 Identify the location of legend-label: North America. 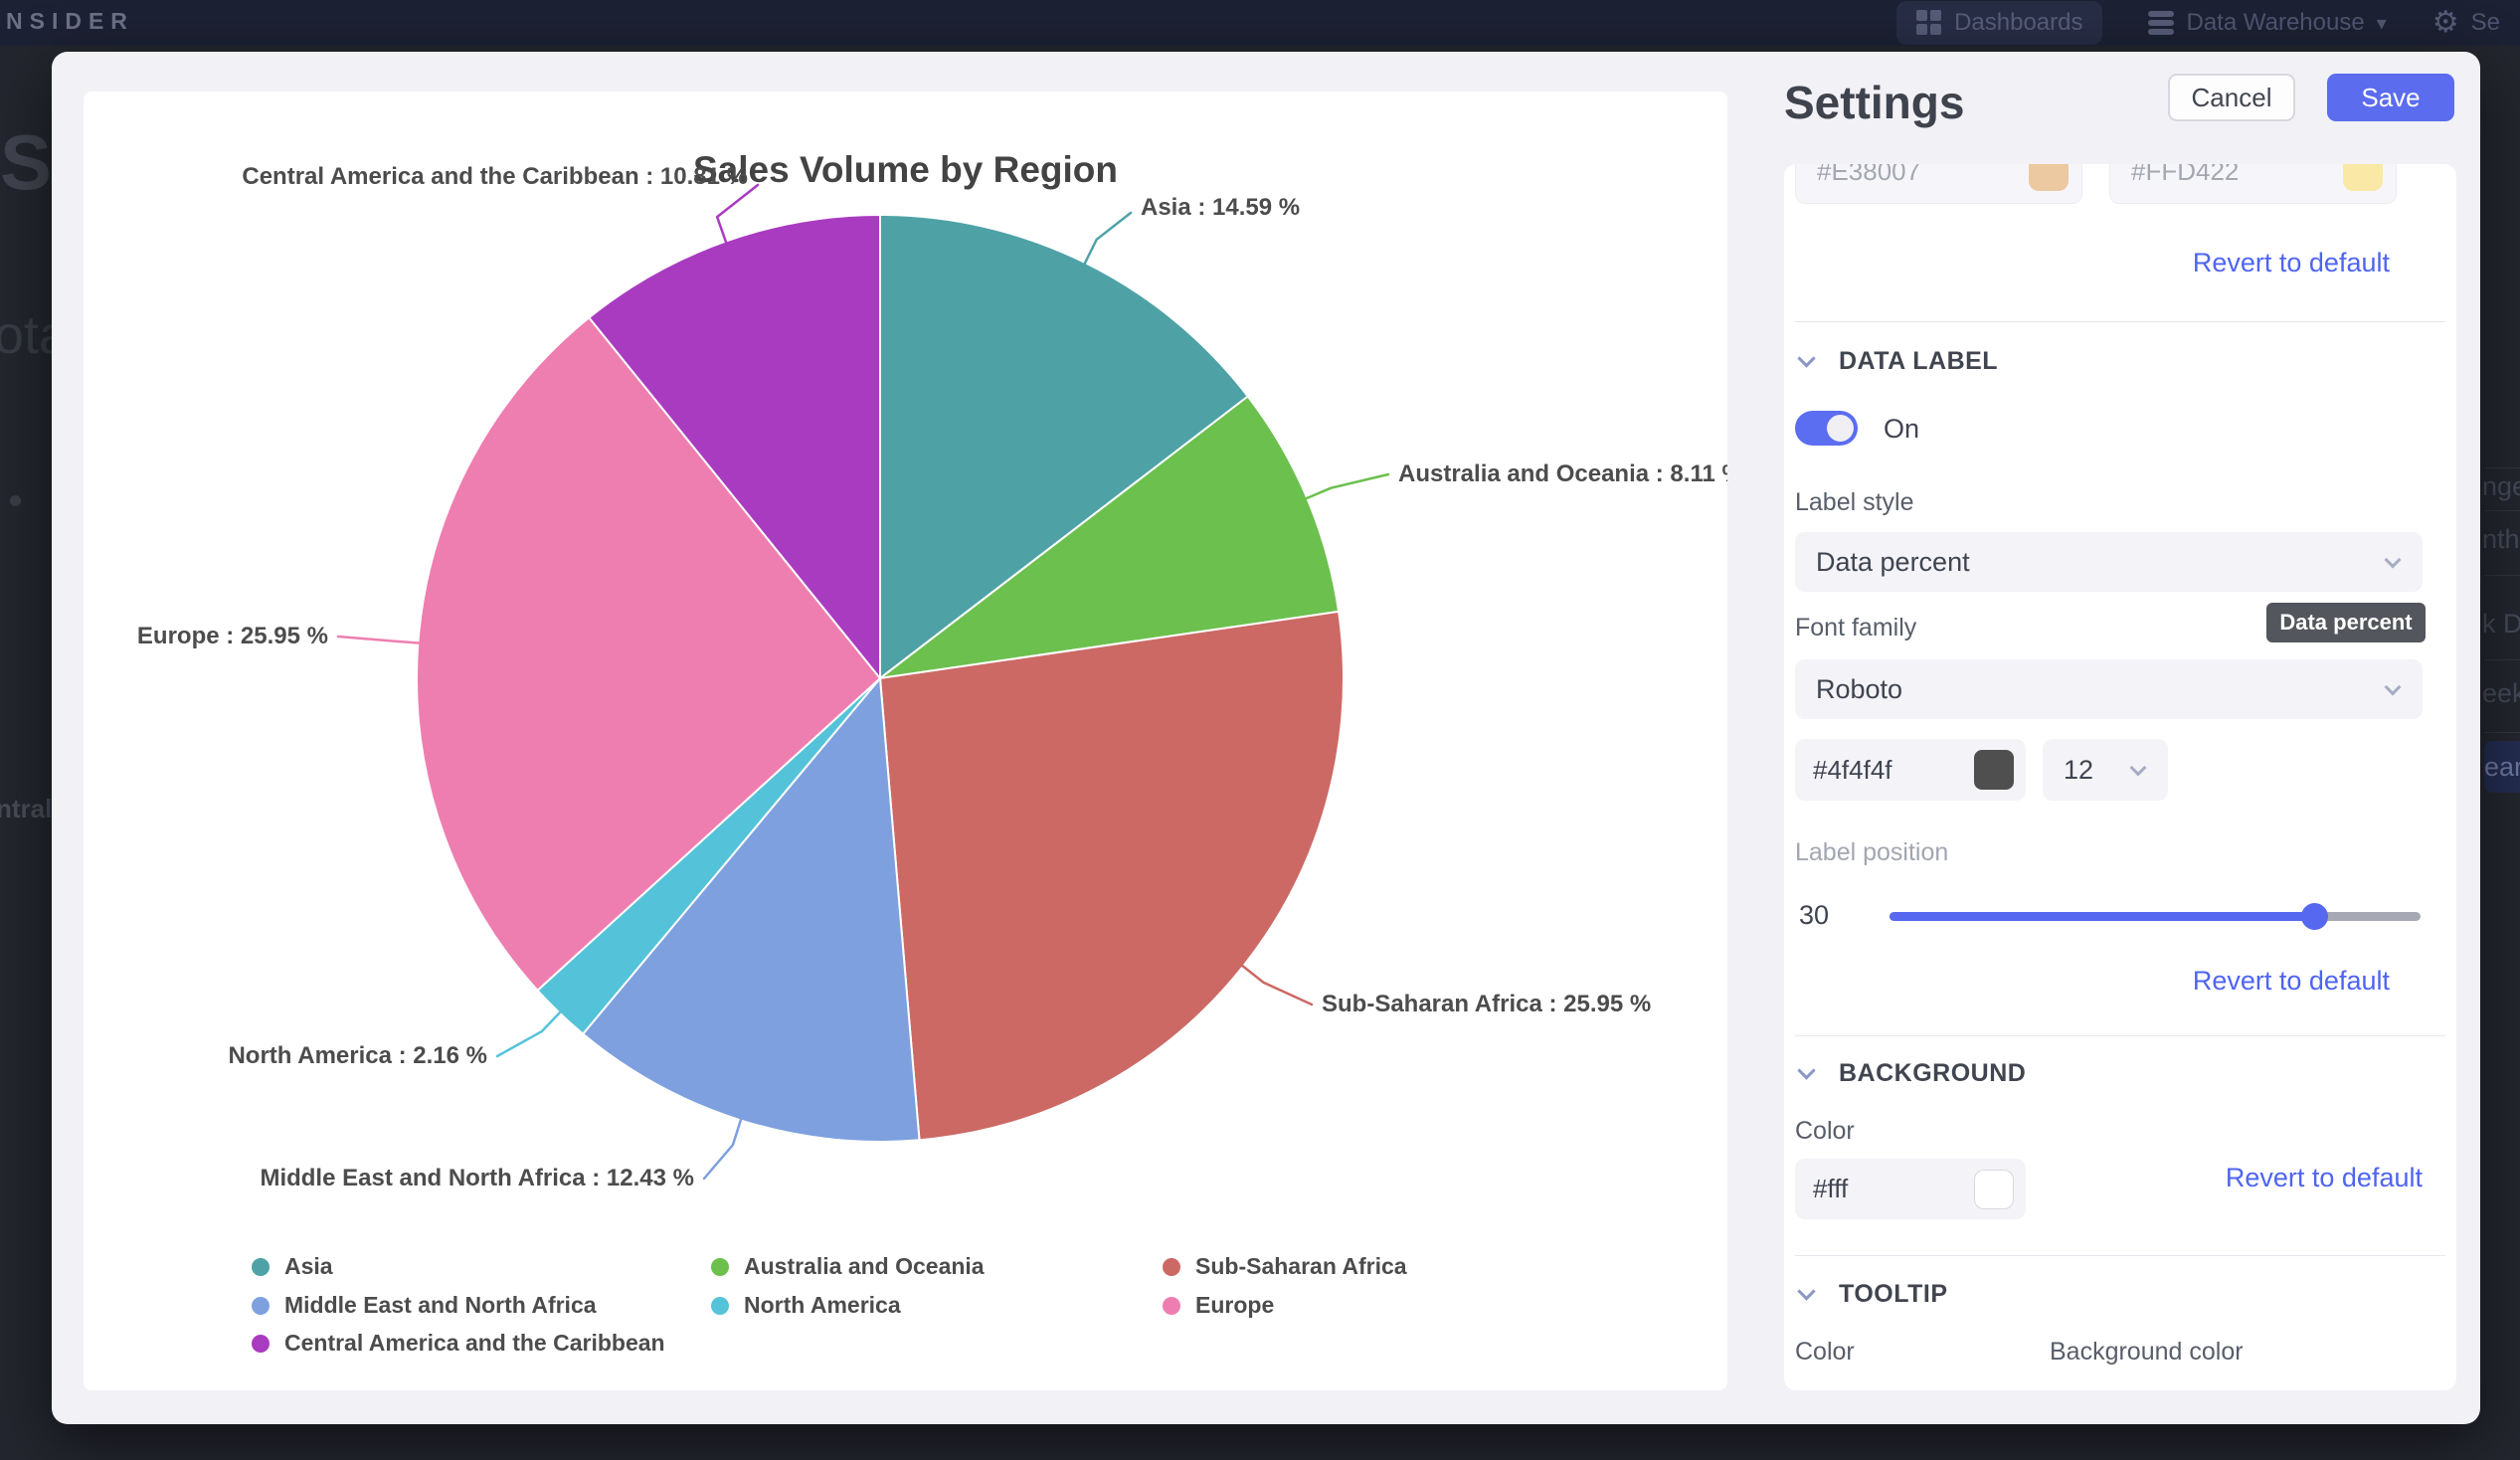
(822, 1305).